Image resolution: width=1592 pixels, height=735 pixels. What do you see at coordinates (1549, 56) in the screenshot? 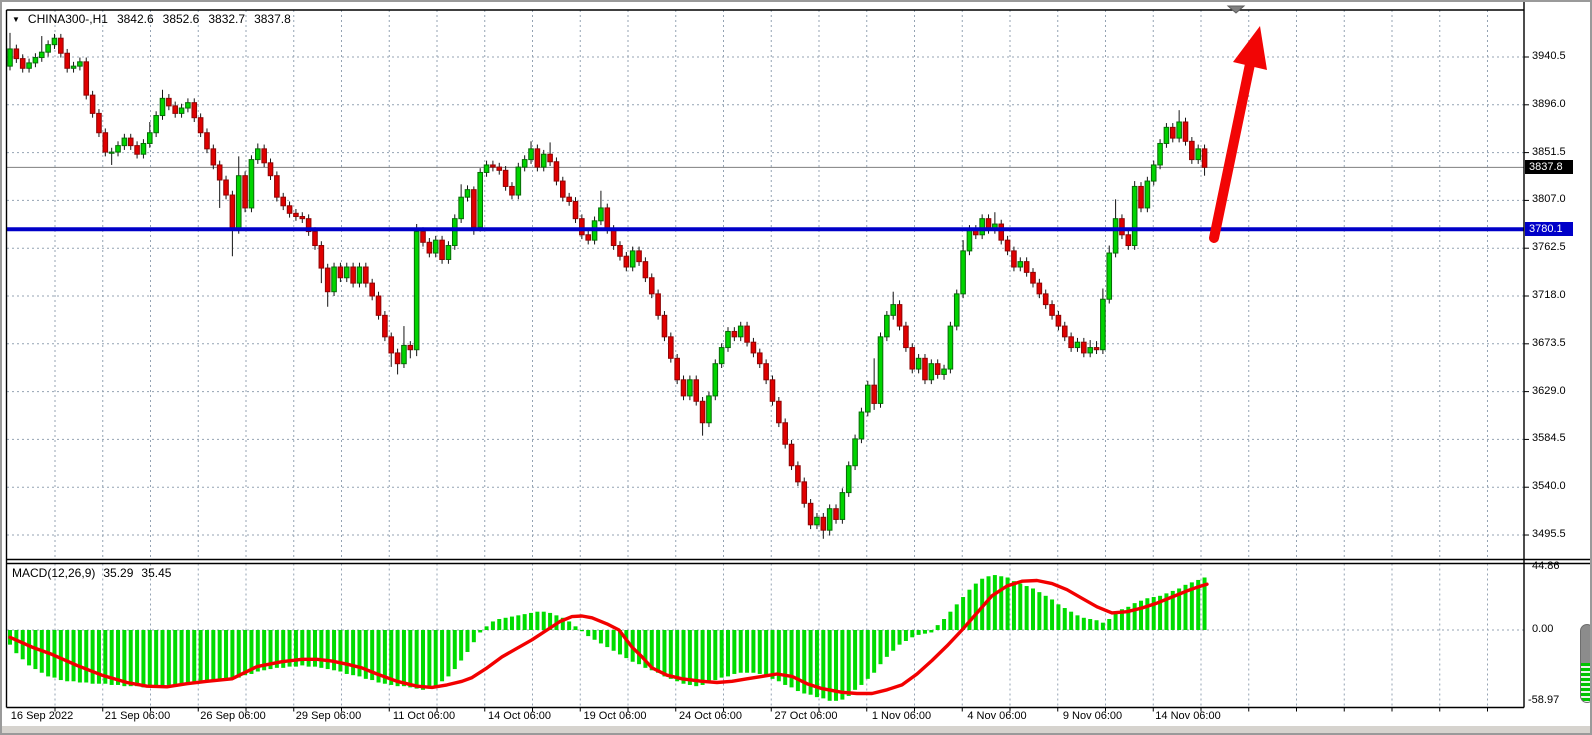
I see `price-tick-label: 3940.5` at bounding box center [1549, 56].